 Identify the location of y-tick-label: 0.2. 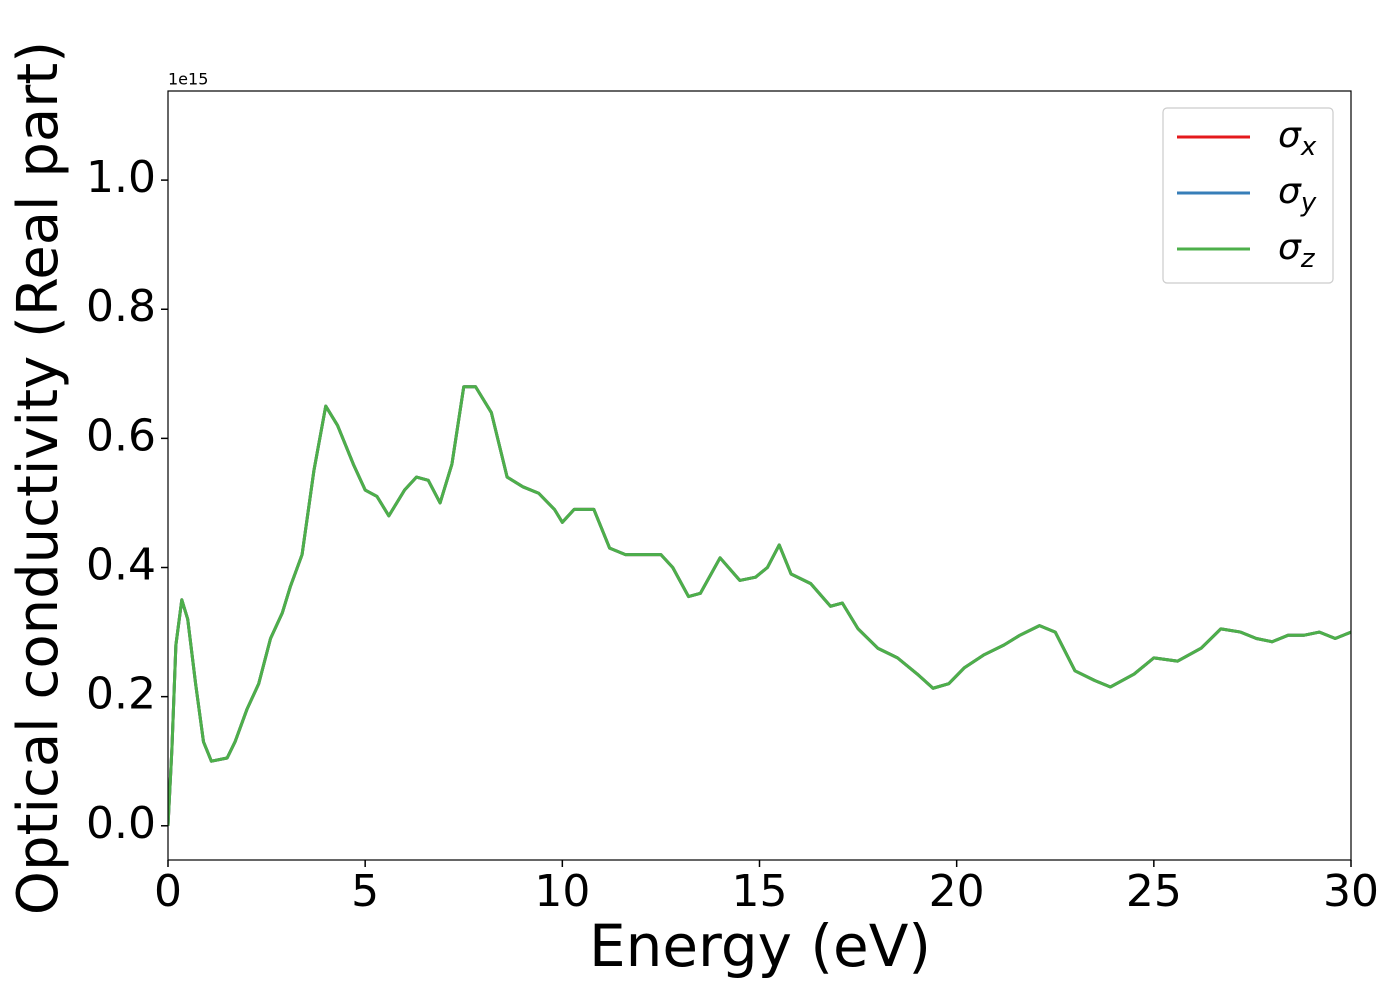
(121, 694).